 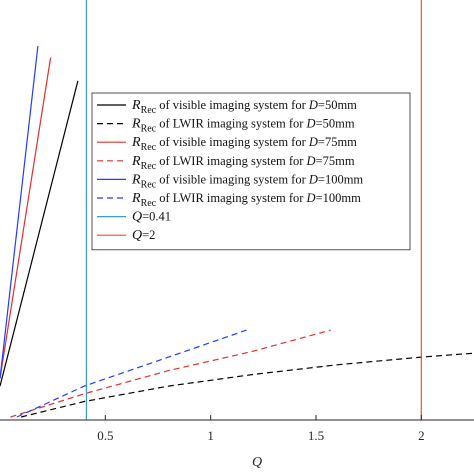 I want to click on legend-entry: Q=0.41, so click(x=151, y=217).